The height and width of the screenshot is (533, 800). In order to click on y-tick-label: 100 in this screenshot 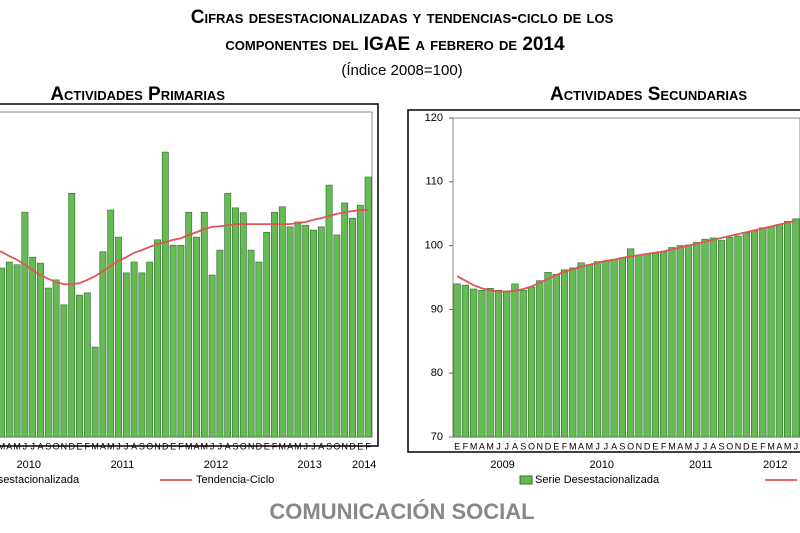, I will do `click(434, 246)`.